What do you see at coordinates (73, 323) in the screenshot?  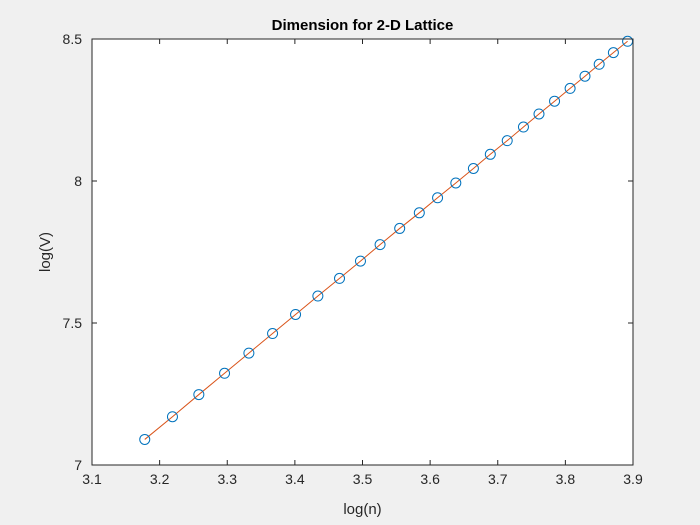 I see `y-tick-label: 7.5` at bounding box center [73, 323].